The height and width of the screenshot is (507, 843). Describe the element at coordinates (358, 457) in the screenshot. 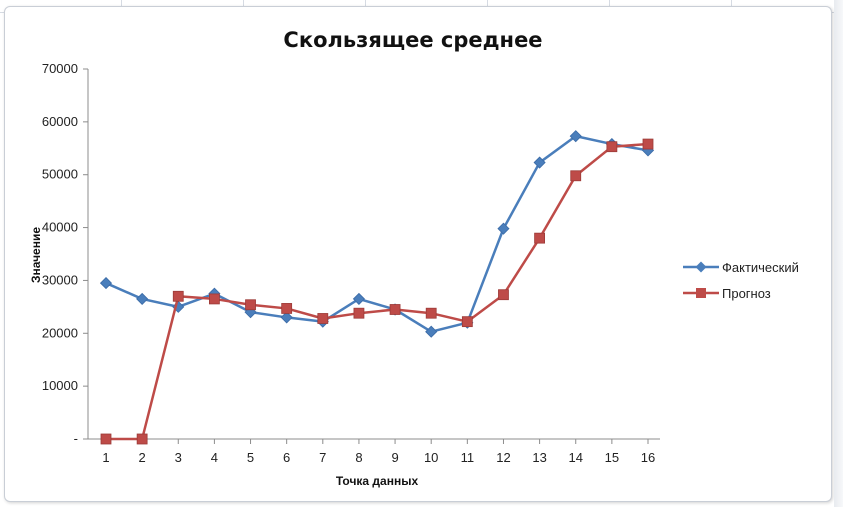

I see `x-tick-label: 8` at that location.